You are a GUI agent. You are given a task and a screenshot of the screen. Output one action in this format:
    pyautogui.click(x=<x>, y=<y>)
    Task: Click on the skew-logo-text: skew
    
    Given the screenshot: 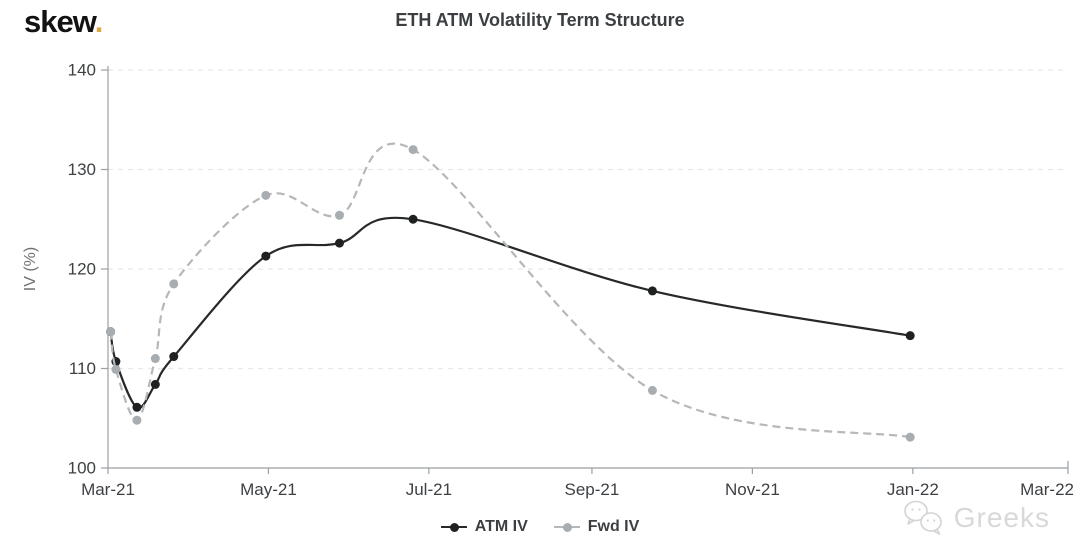 What is the action you would take?
    pyautogui.click(x=60, y=21)
    